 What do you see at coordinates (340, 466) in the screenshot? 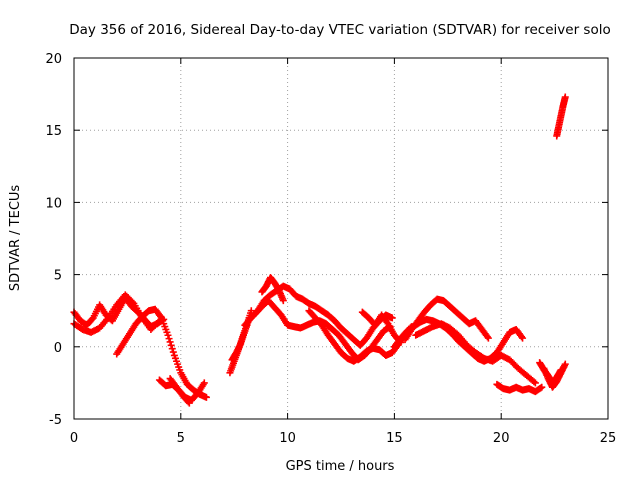
I see `x-axis-label: GPS time / hours` at bounding box center [340, 466].